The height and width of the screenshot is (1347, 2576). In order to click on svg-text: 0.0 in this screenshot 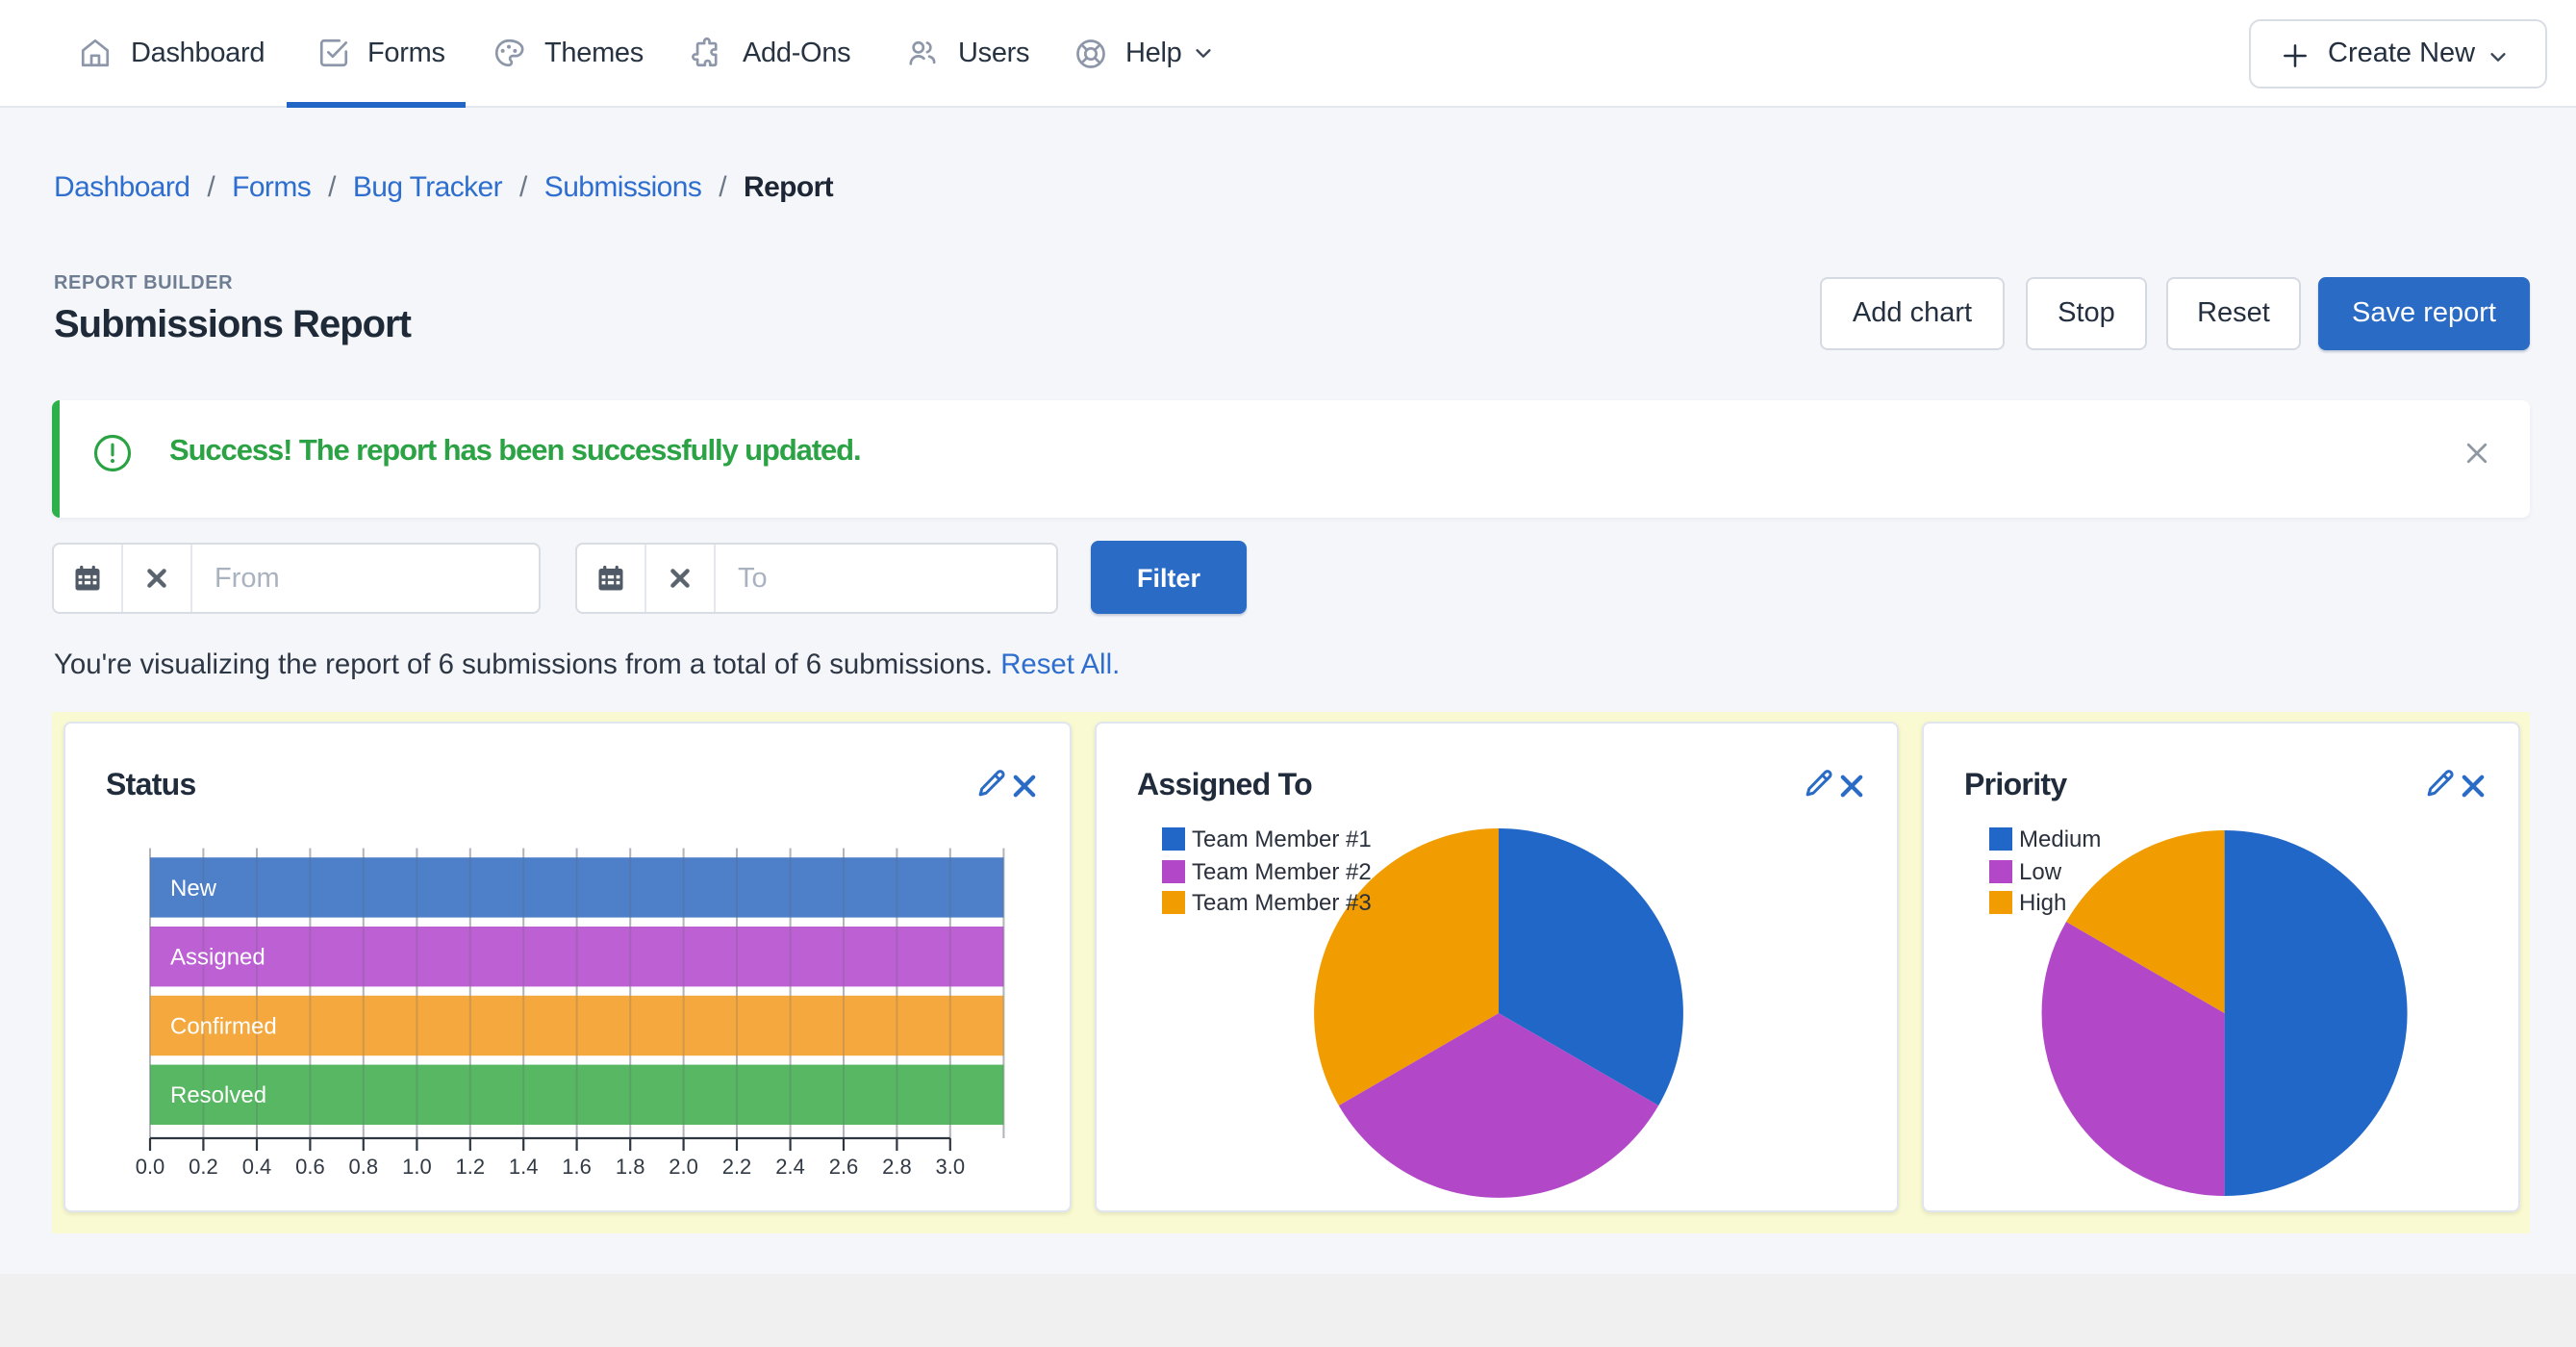, I will do `click(150, 1167)`.